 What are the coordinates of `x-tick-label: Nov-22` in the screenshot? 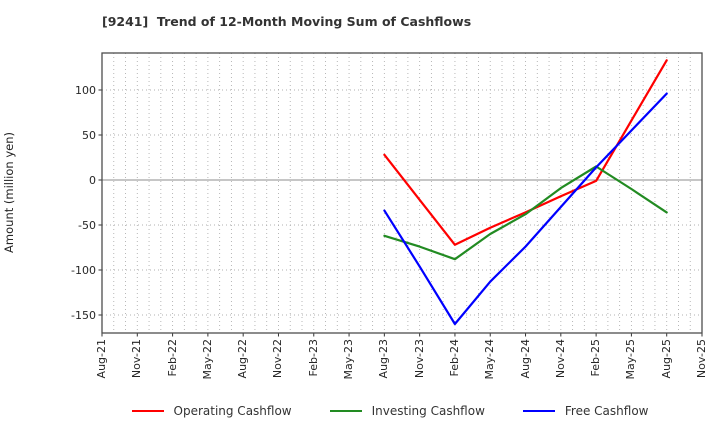 It's located at (278, 359).